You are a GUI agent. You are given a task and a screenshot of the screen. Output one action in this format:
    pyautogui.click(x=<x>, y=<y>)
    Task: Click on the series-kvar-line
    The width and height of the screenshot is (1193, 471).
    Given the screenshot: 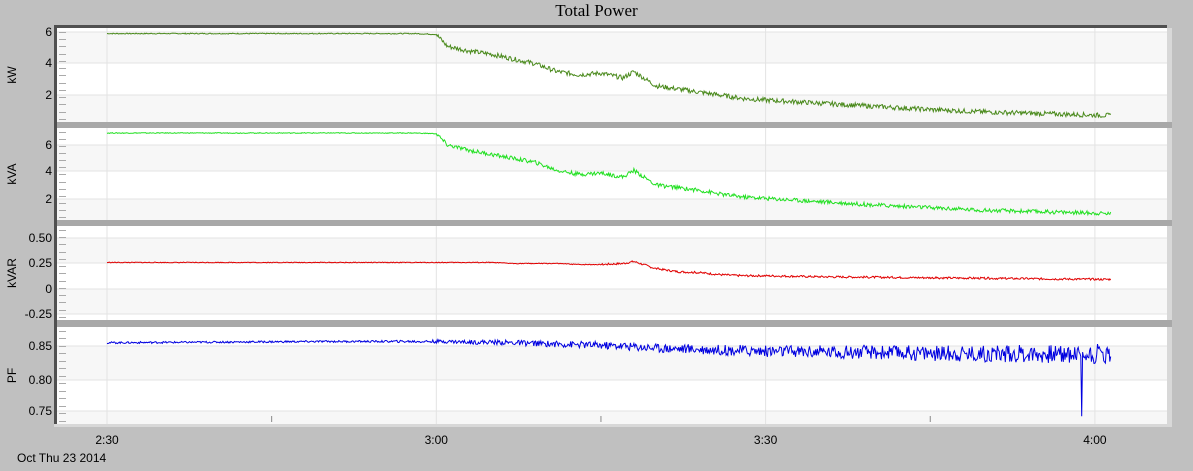 What is the action you would take?
    pyautogui.click(x=609, y=271)
    